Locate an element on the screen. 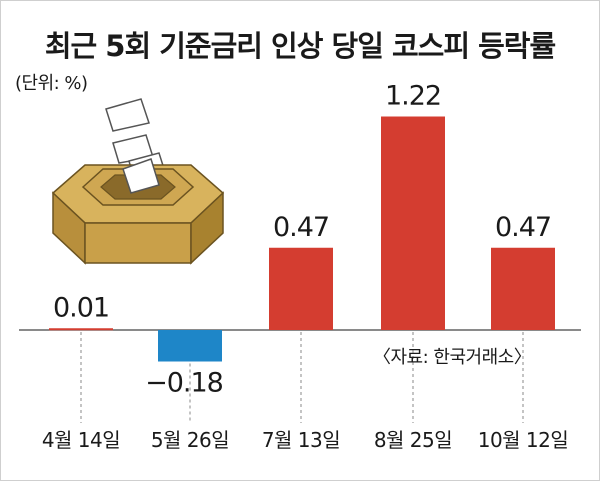  x-tick-label: 7월 13일 is located at coordinates (301, 440).